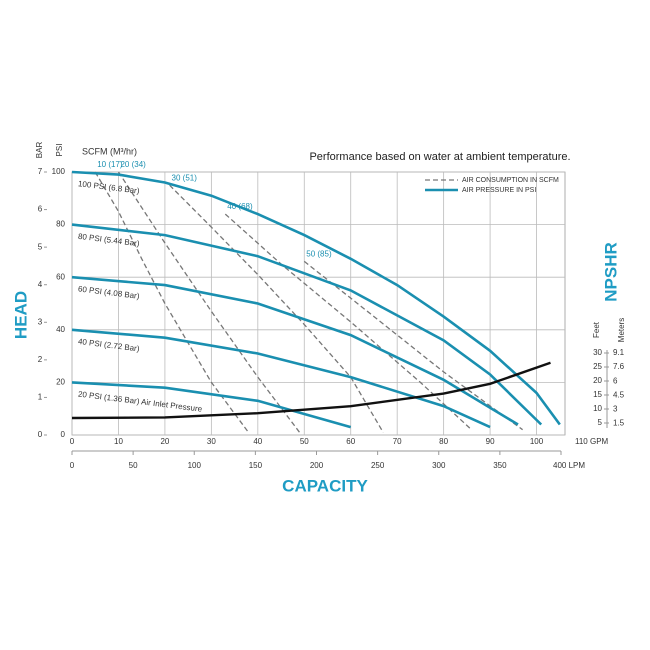  What do you see at coordinates (108, 292) in the screenshot?
I see `pressure-line-label: 60 PSI (4.08 Bar)` at bounding box center [108, 292].